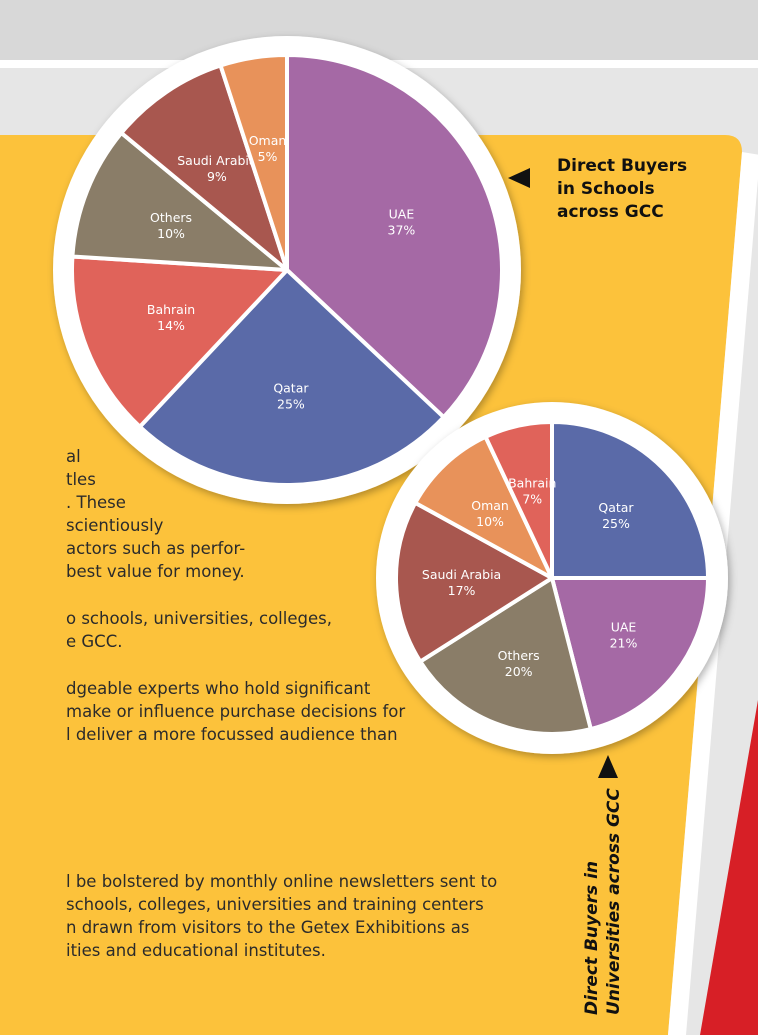 This screenshot has height=1035, width=758. I want to click on slice-value: 7%, so click(532, 499).